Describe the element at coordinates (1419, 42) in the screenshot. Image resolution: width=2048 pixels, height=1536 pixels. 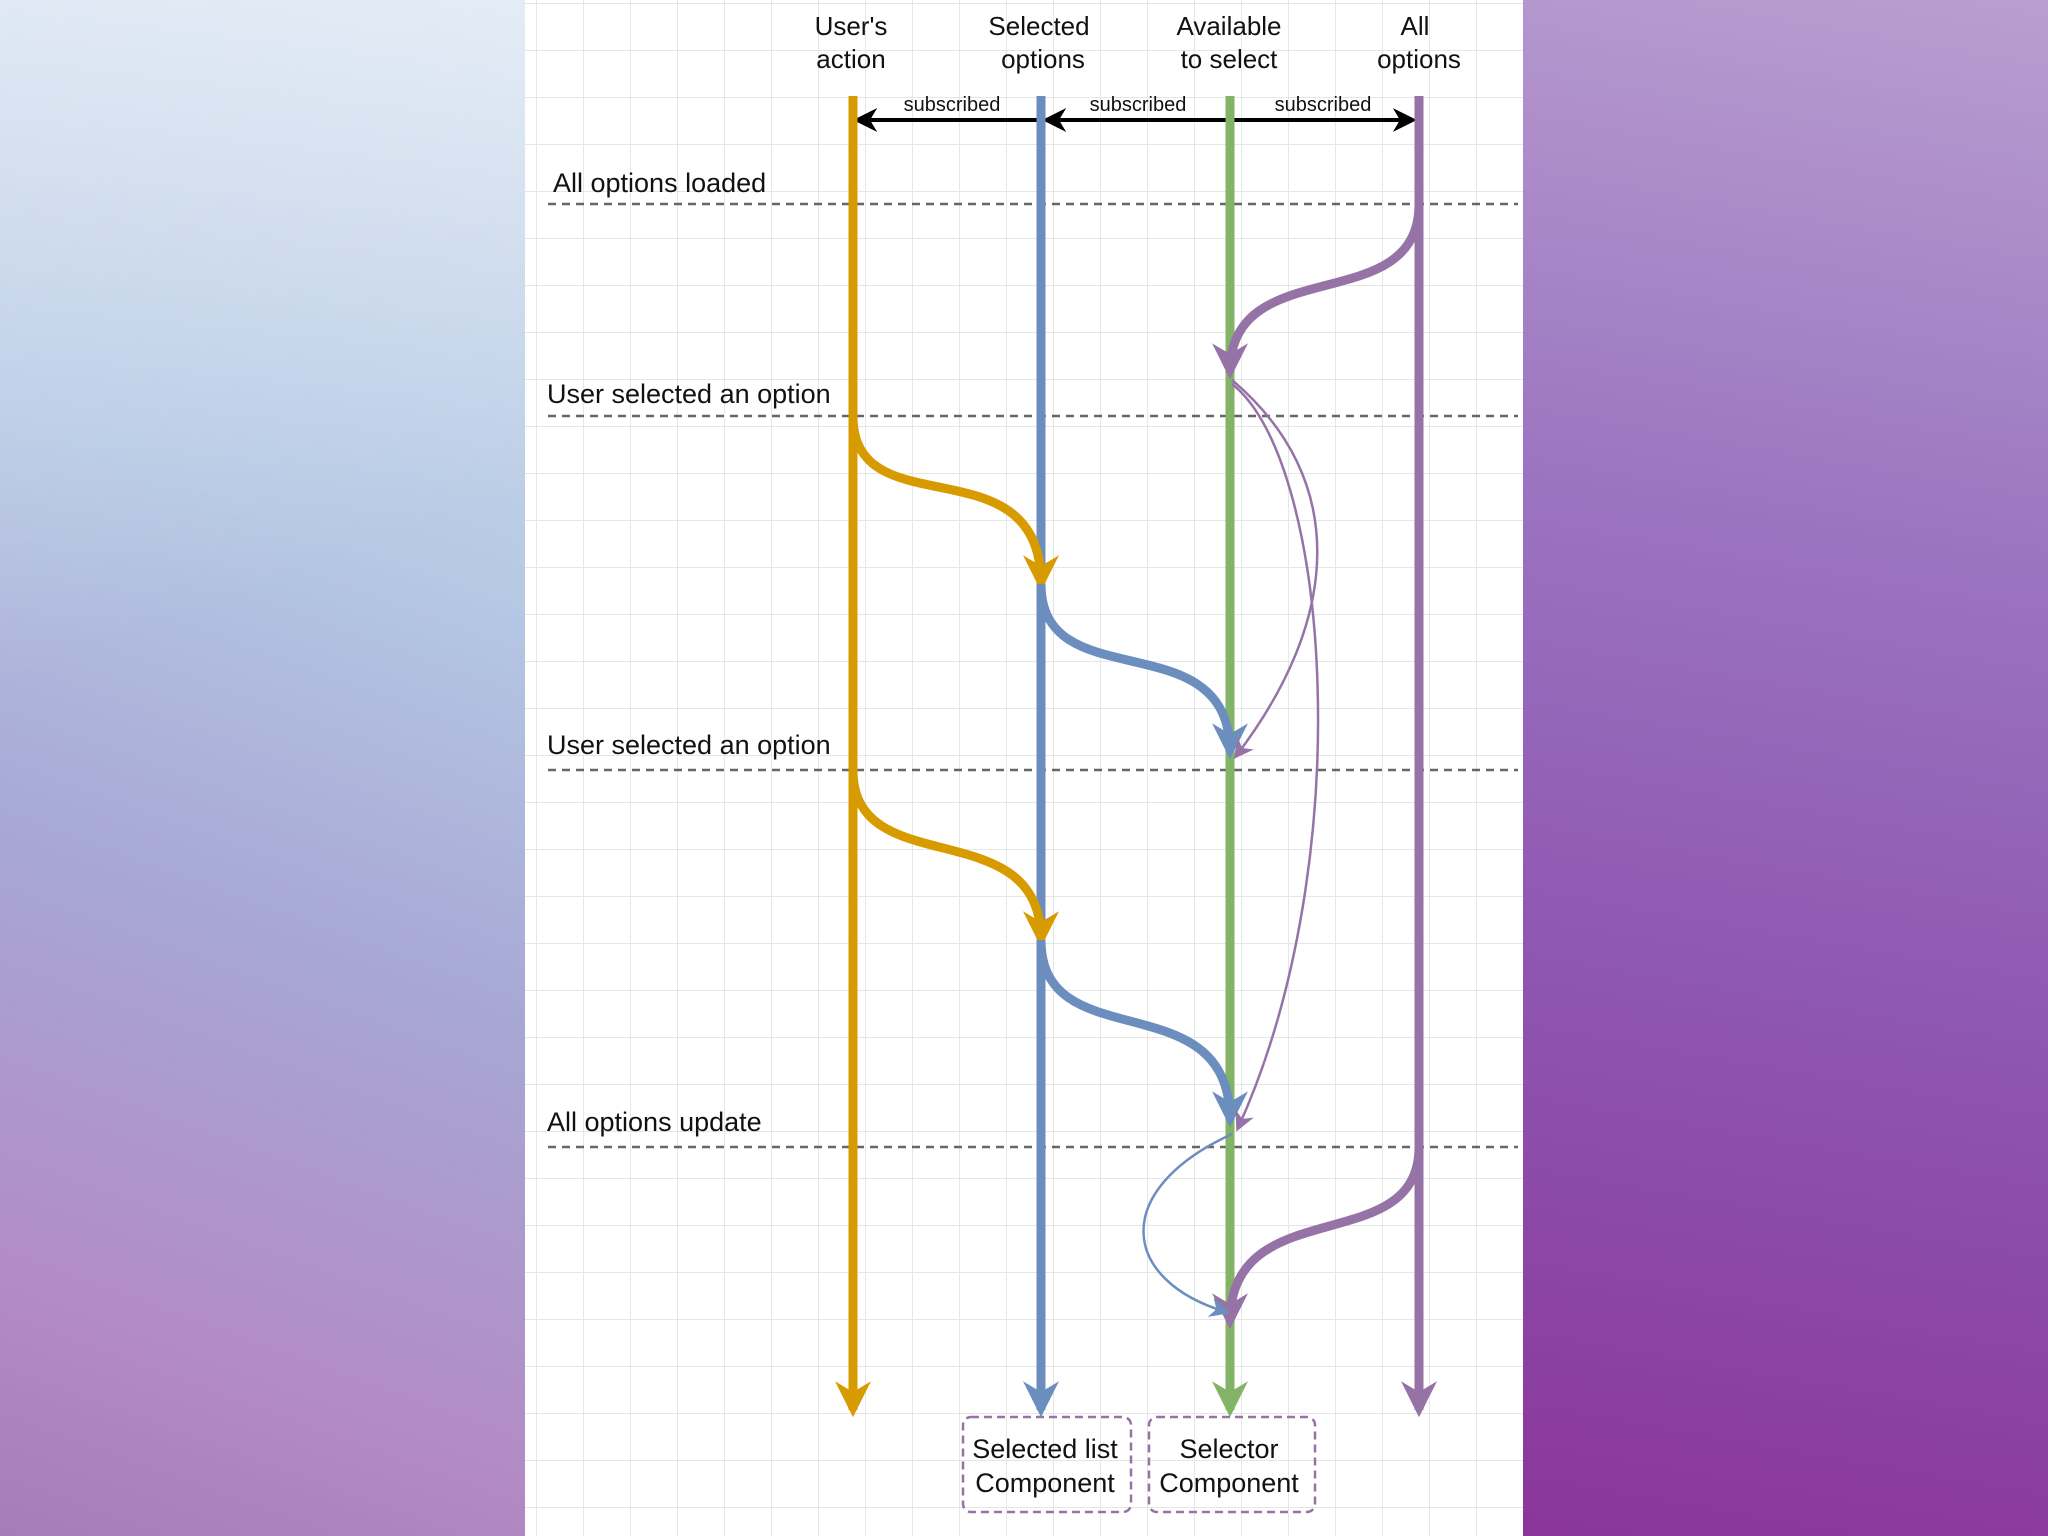
I see `lane-title-all-options: All options` at that location.